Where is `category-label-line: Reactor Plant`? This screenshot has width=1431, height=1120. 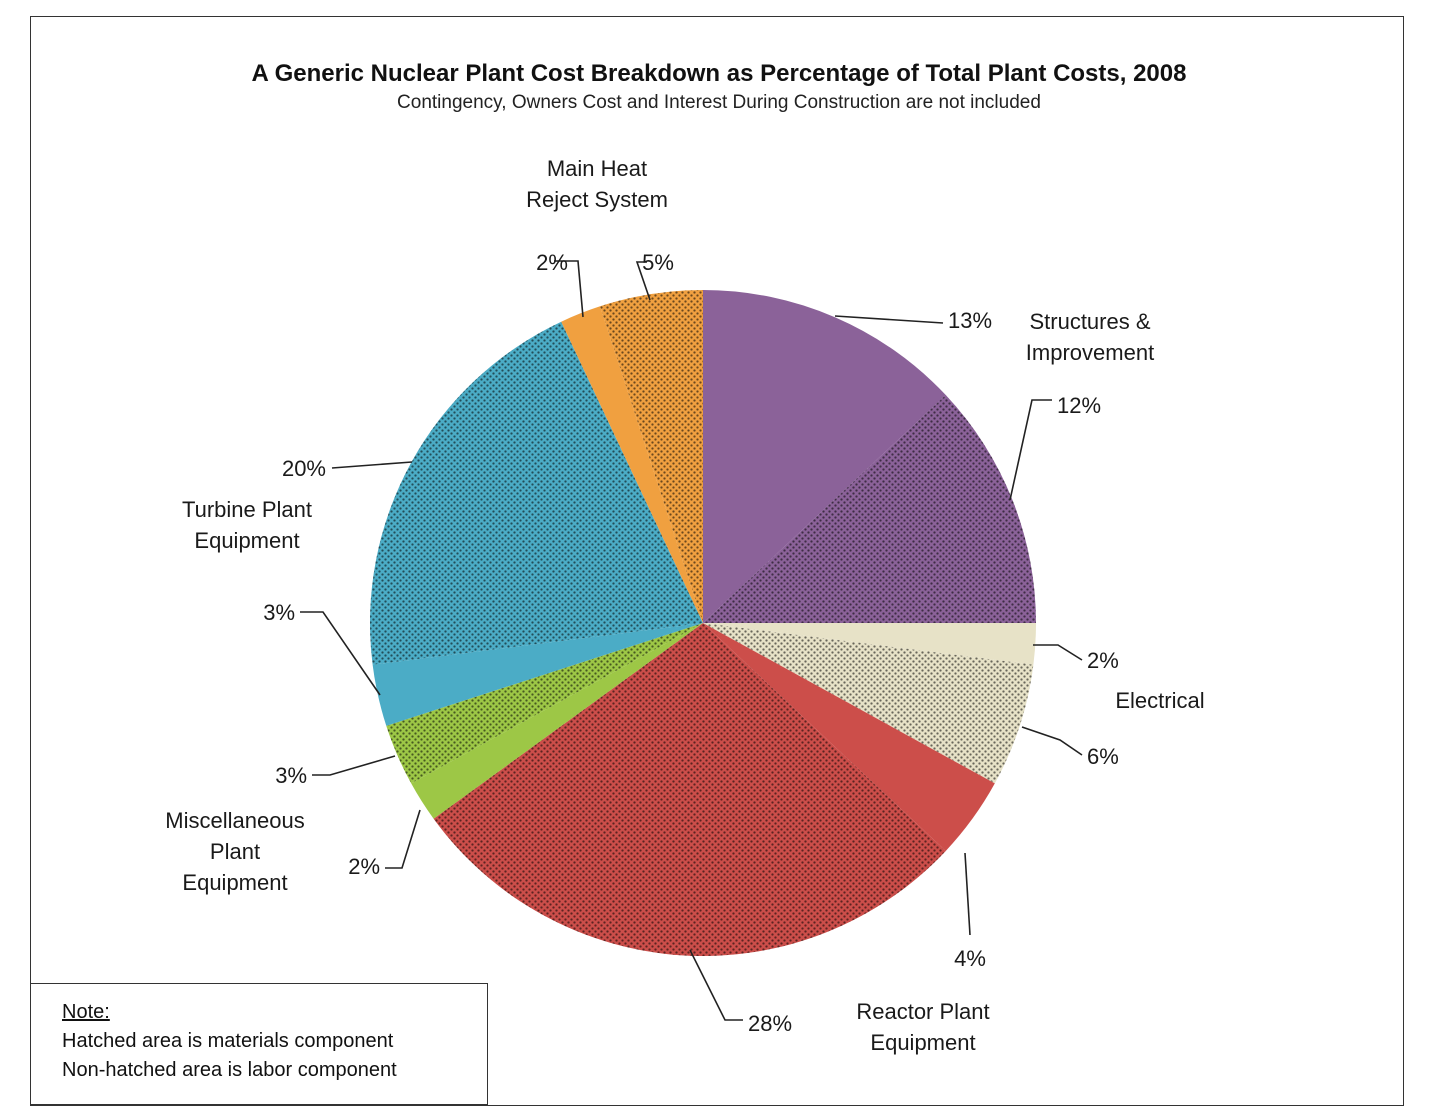
category-label-line: Reactor Plant is located at coordinates (922, 1011).